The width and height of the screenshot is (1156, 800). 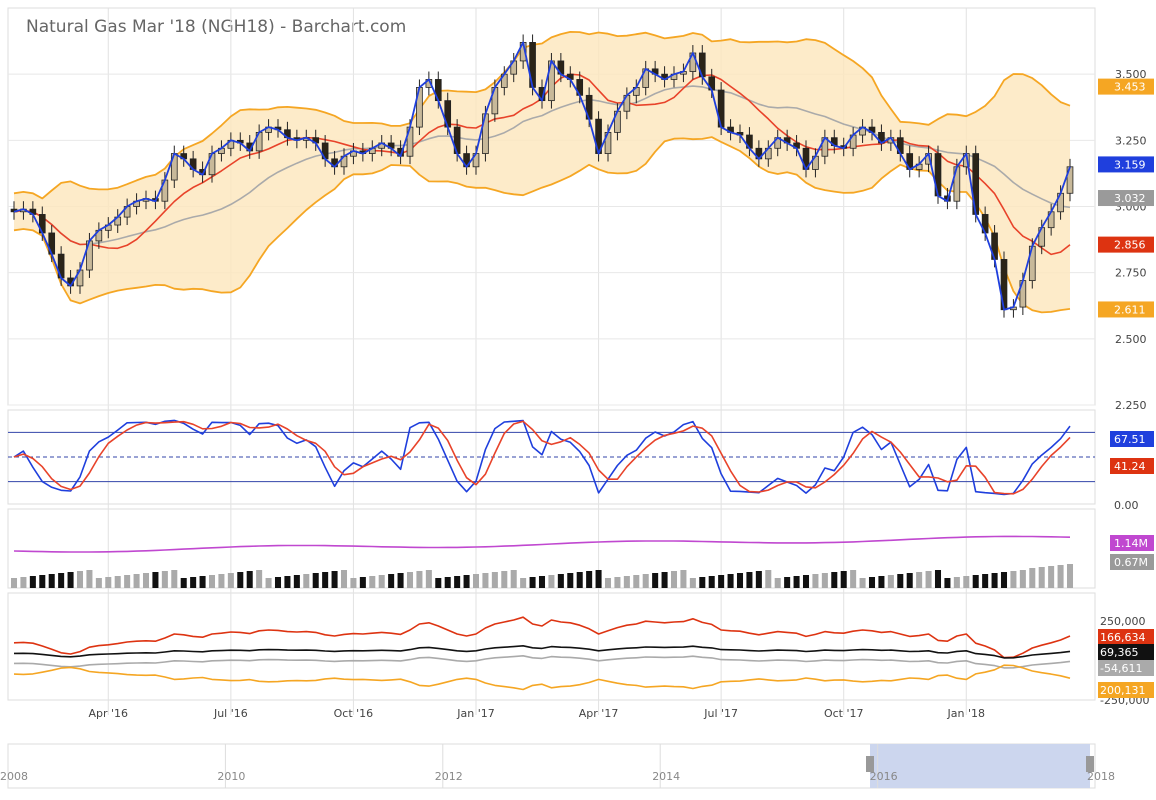 I want to click on x-tick-label: Oct '17, so click(x=844, y=713).